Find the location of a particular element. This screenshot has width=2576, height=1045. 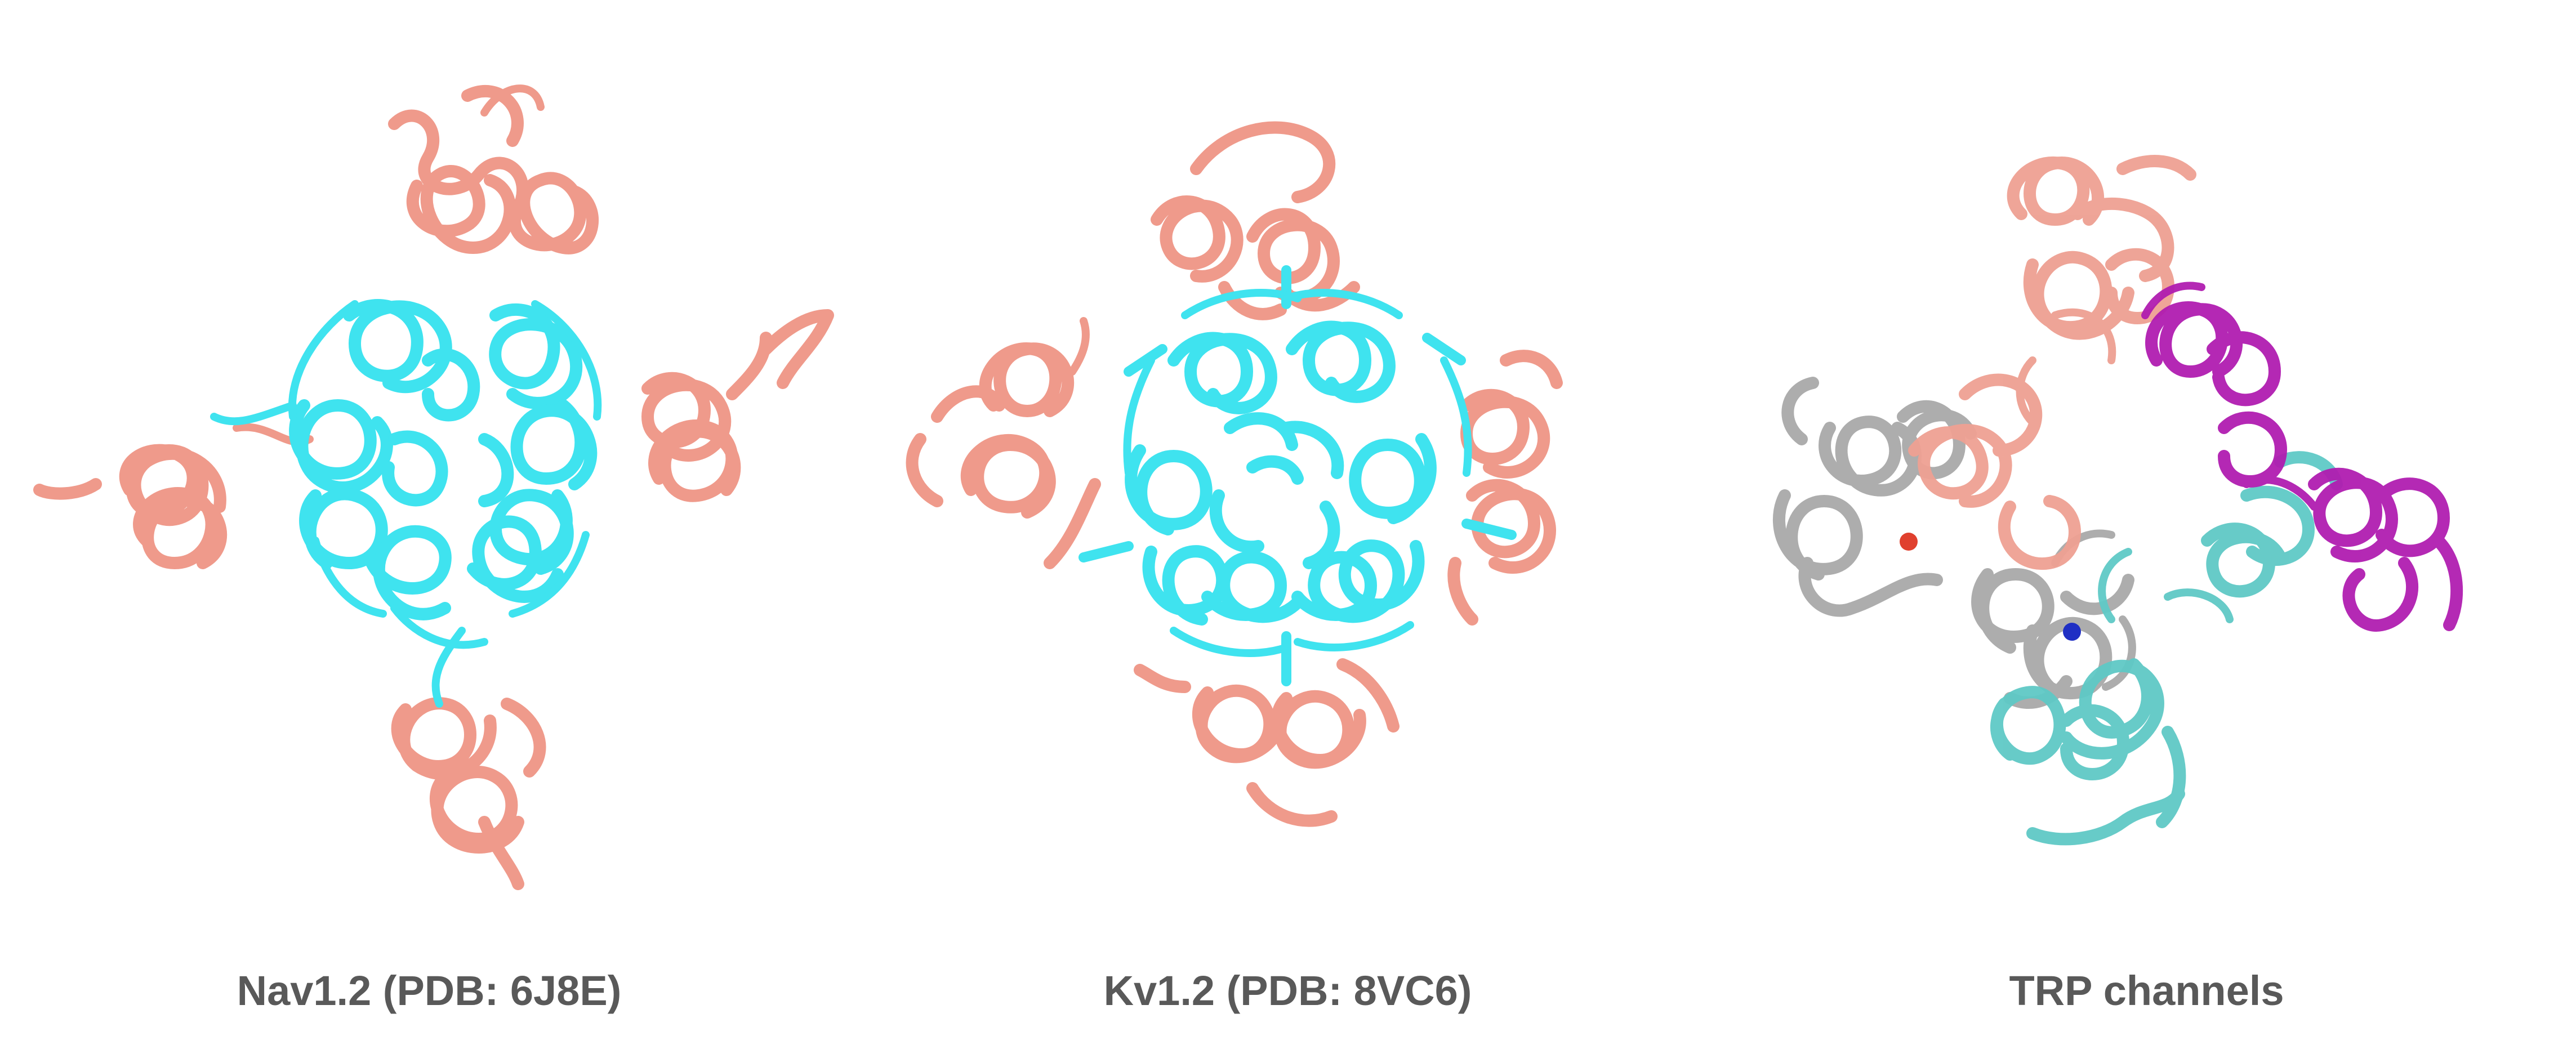

nav12-vsd-top is located at coordinates (494, 169).